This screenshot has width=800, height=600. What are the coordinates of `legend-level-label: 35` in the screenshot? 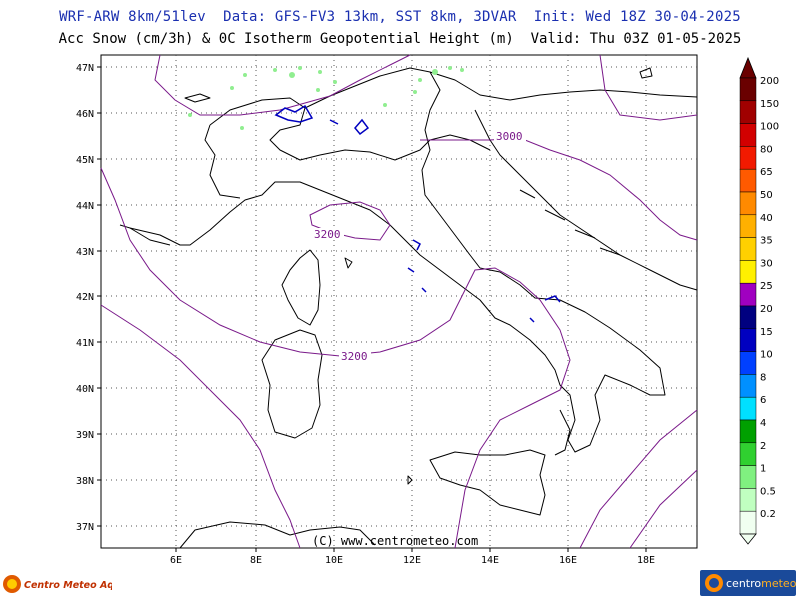 It's located at (766, 241).